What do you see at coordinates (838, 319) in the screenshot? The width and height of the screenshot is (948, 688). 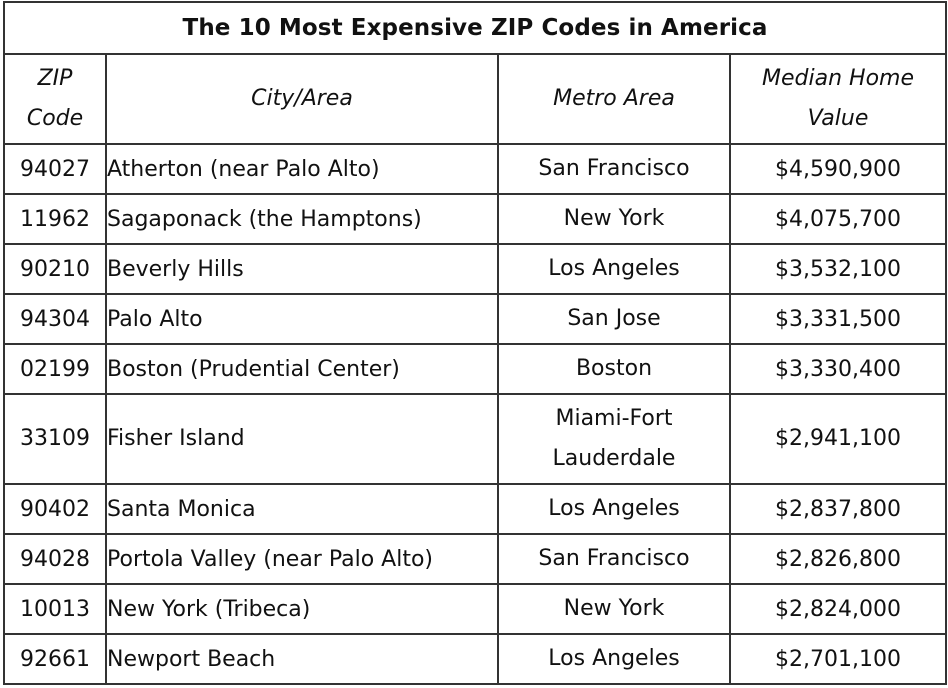 I see `median-home-value-cell: $3,331,500` at bounding box center [838, 319].